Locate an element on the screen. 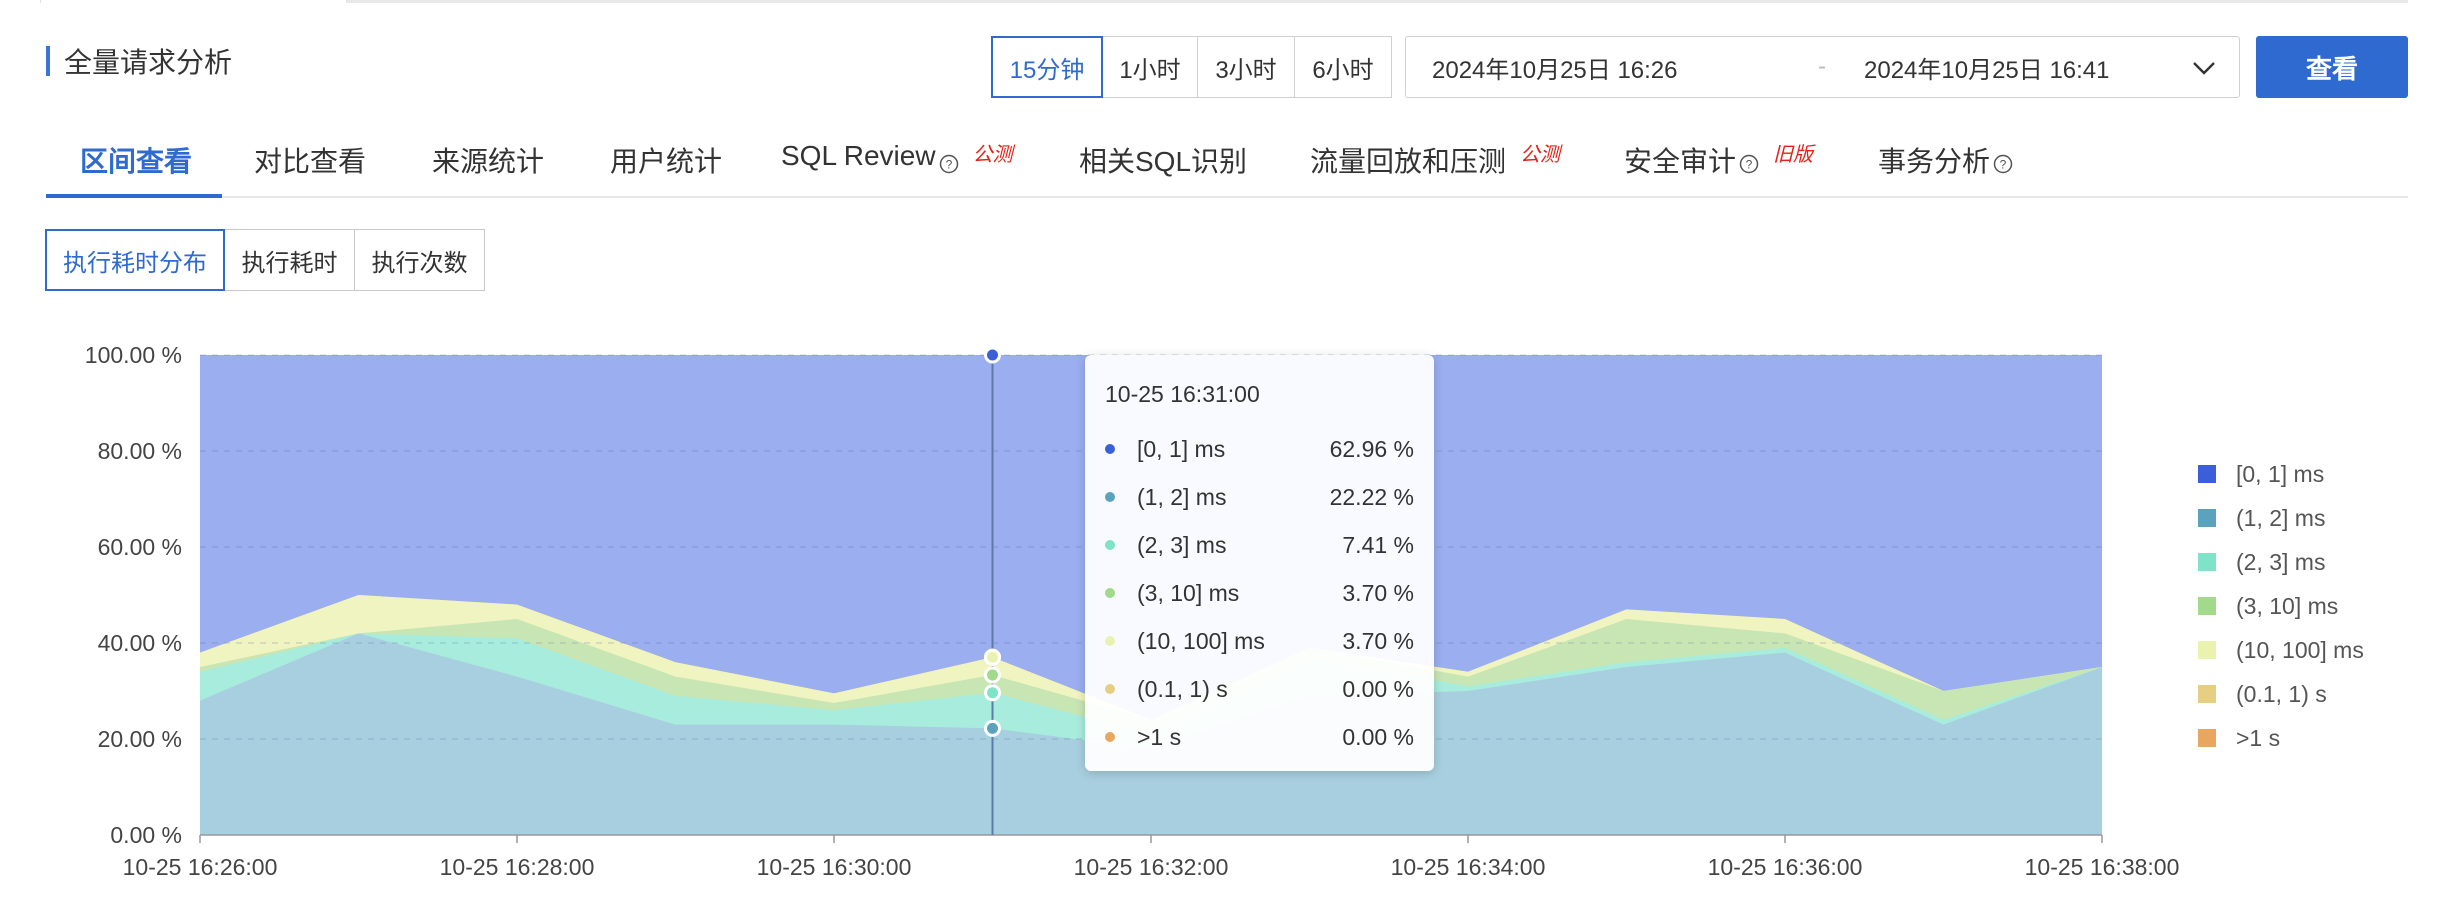 This screenshot has width=2450, height=922. legend-label: [0, 1] ms is located at coordinates (2280, 473).